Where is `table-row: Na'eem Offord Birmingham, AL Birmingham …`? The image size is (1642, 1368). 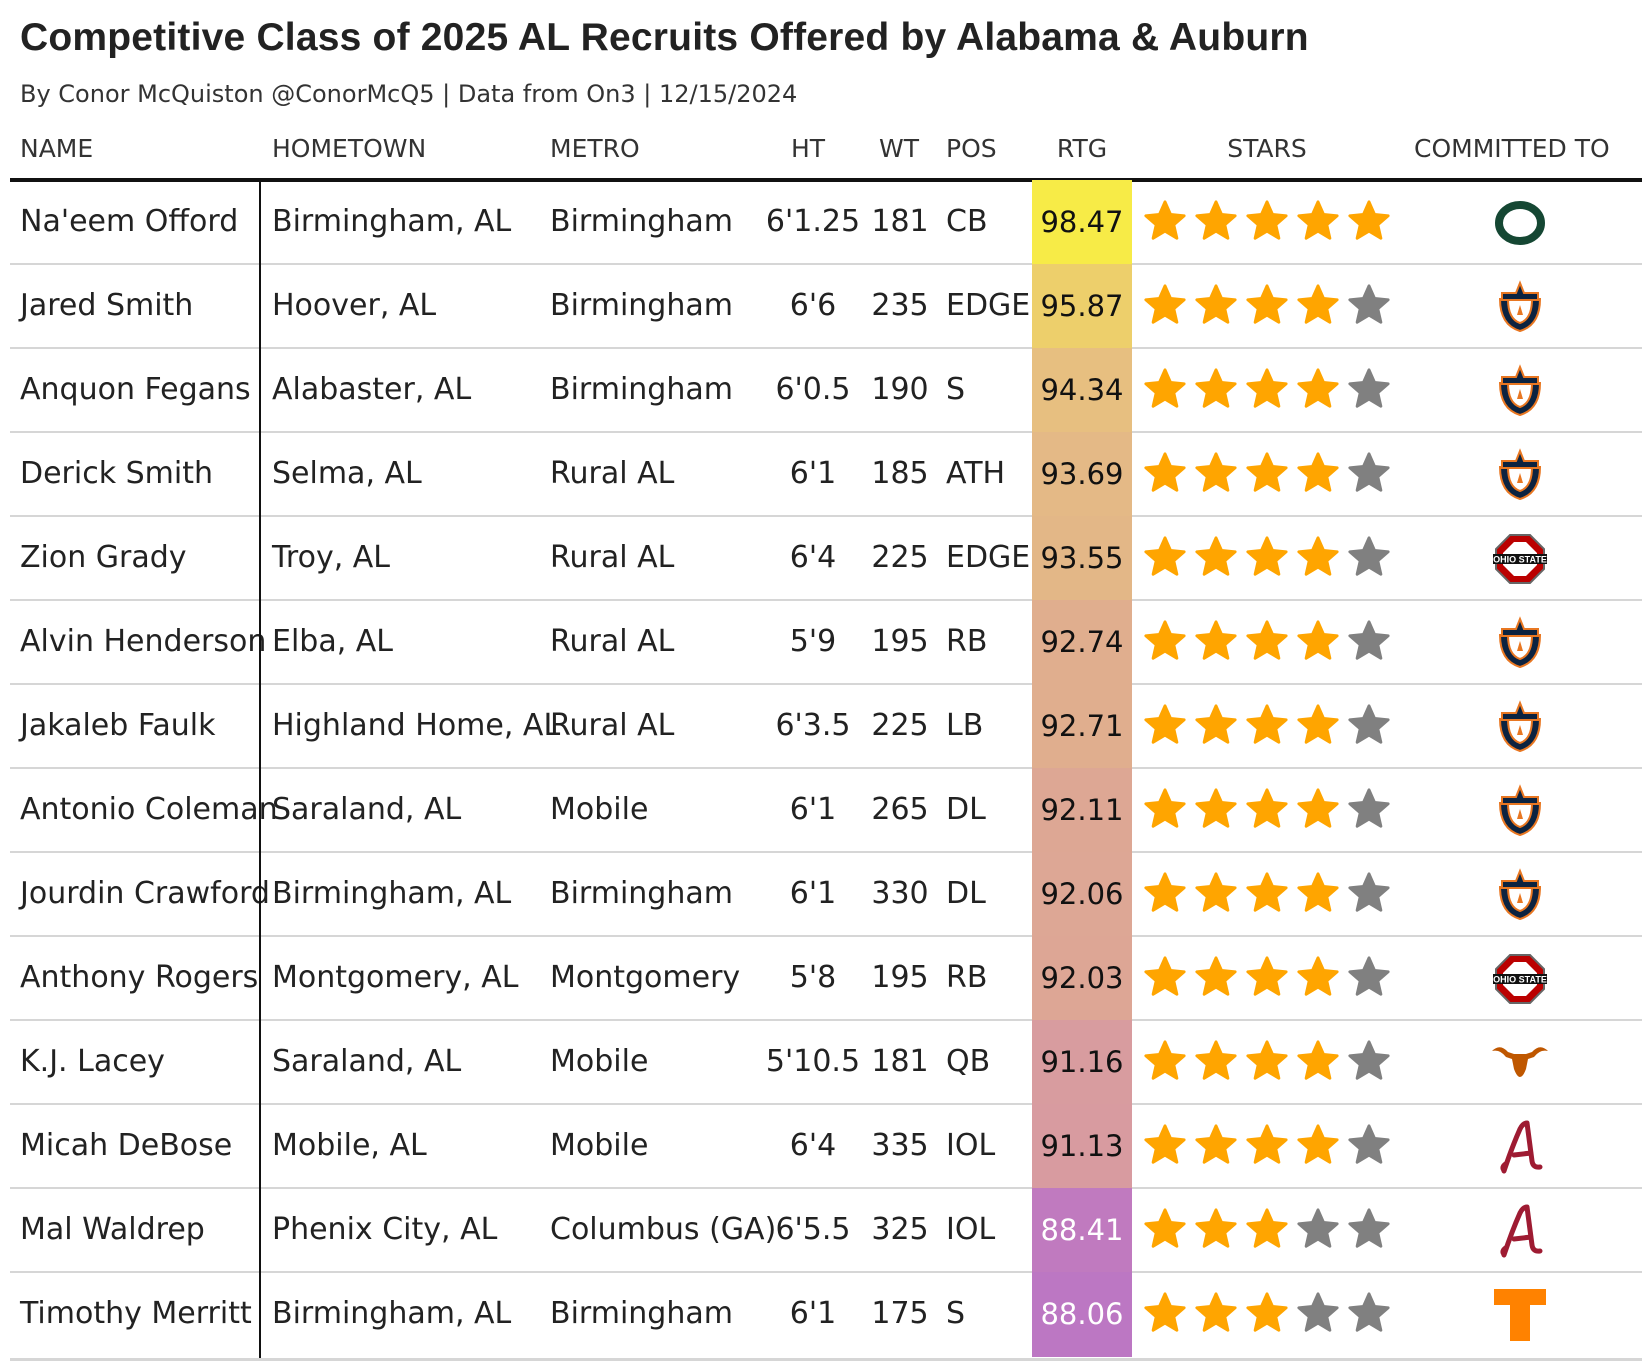 table-row: Na'eem Offord Birmingham, AL Birmingham … is located at coordinates (826, 222).